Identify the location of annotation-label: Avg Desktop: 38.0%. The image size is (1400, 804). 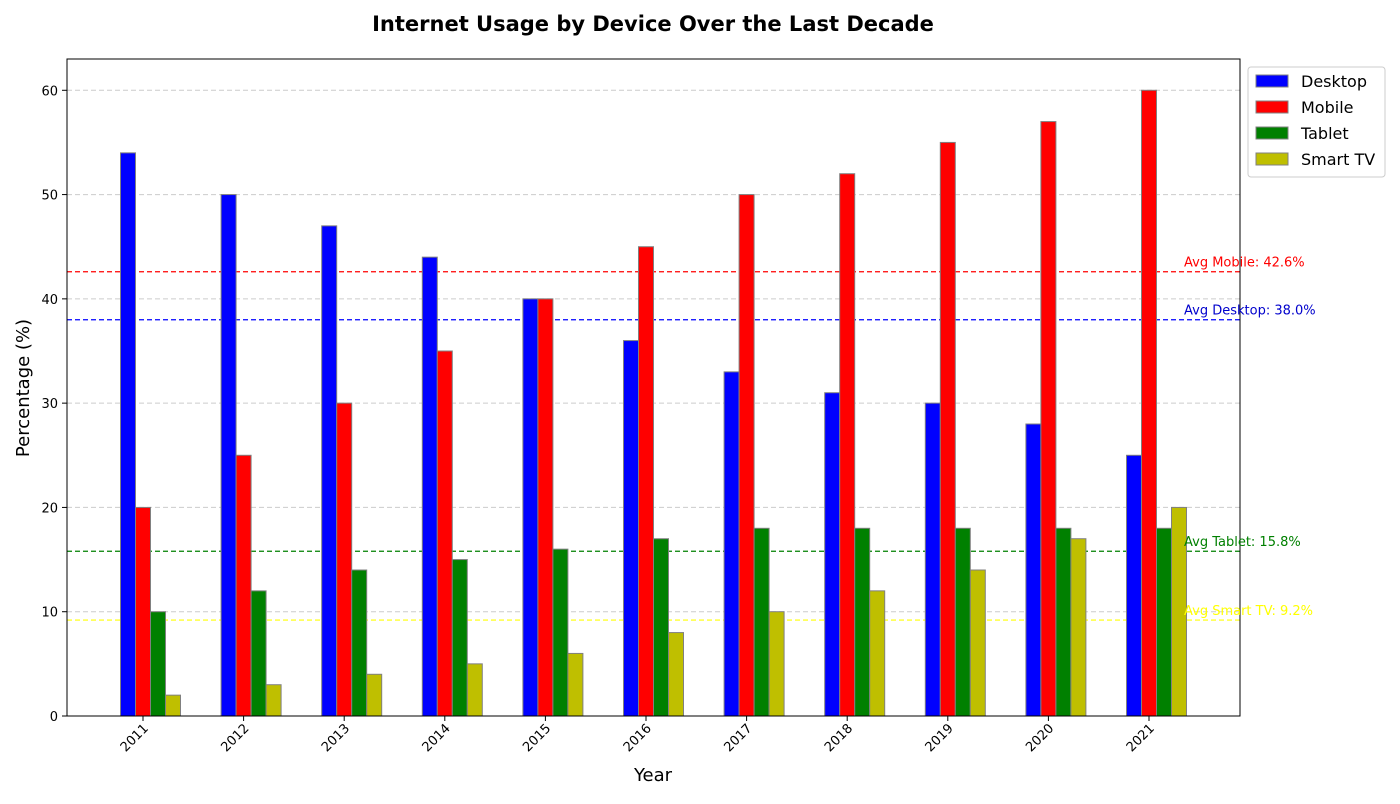
(1250, 311).